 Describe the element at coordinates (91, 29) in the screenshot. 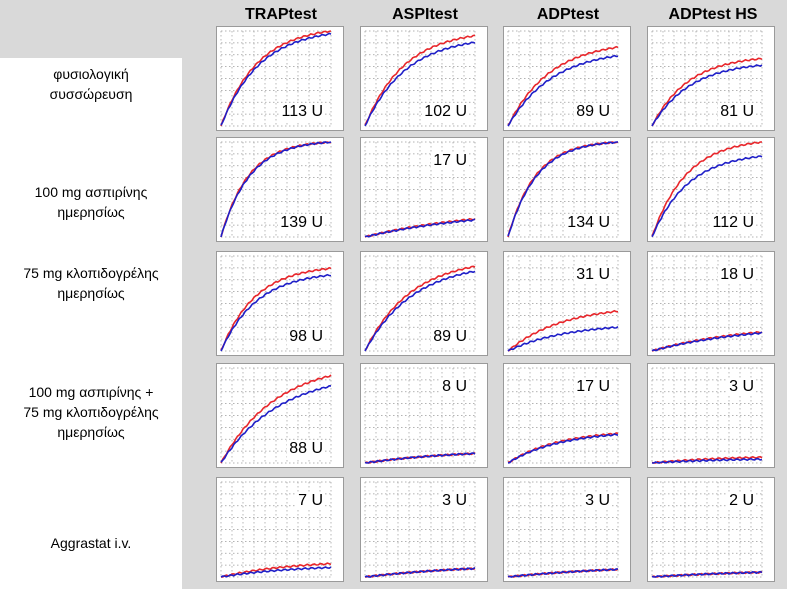

I see `corner-cell` at that location.